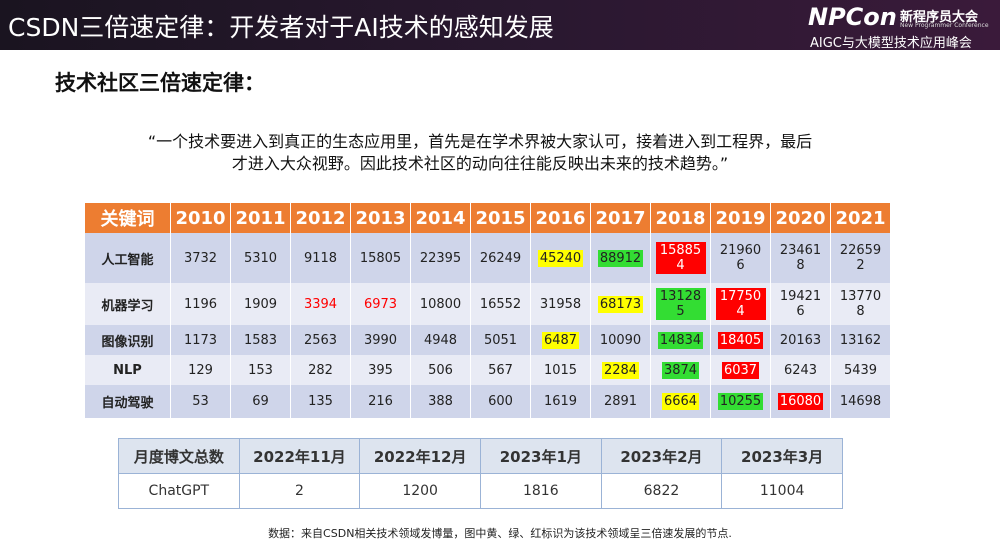 This screenshot has height=545, width=1000. What do you see at coordinates (440, 258) in the screenshot?
I see `cell-value: 22395` at bounding box center [440, 258].